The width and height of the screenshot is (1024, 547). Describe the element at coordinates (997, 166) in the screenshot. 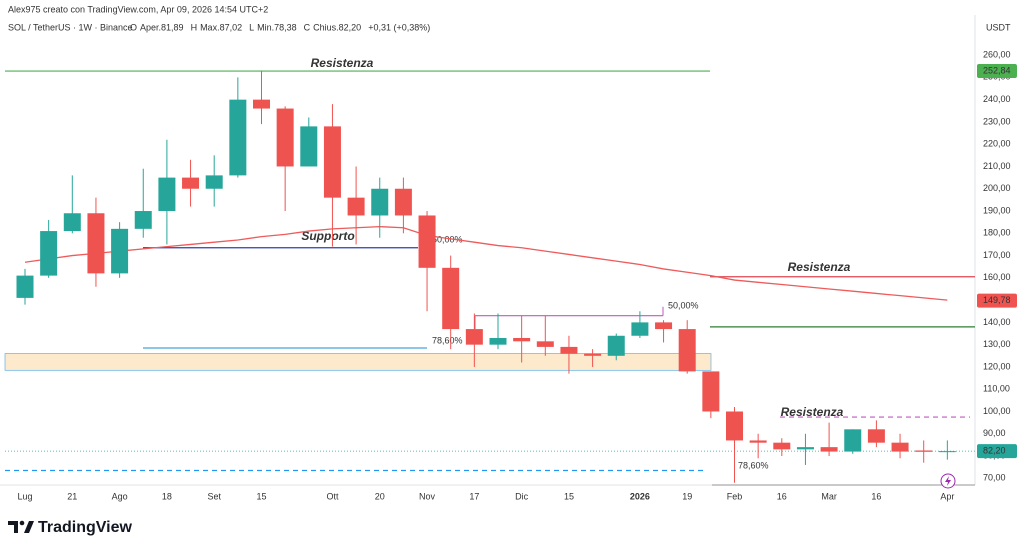

I see `y-tick-label: 210,00` at that location.